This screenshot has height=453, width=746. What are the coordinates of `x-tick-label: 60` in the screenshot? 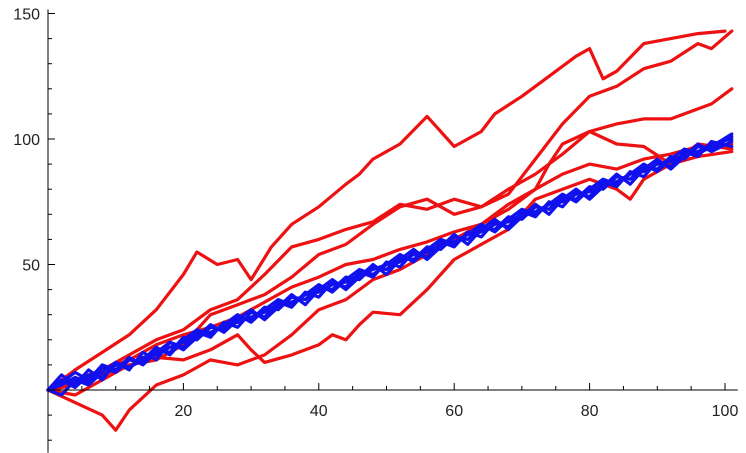 It's located at (454, 411).